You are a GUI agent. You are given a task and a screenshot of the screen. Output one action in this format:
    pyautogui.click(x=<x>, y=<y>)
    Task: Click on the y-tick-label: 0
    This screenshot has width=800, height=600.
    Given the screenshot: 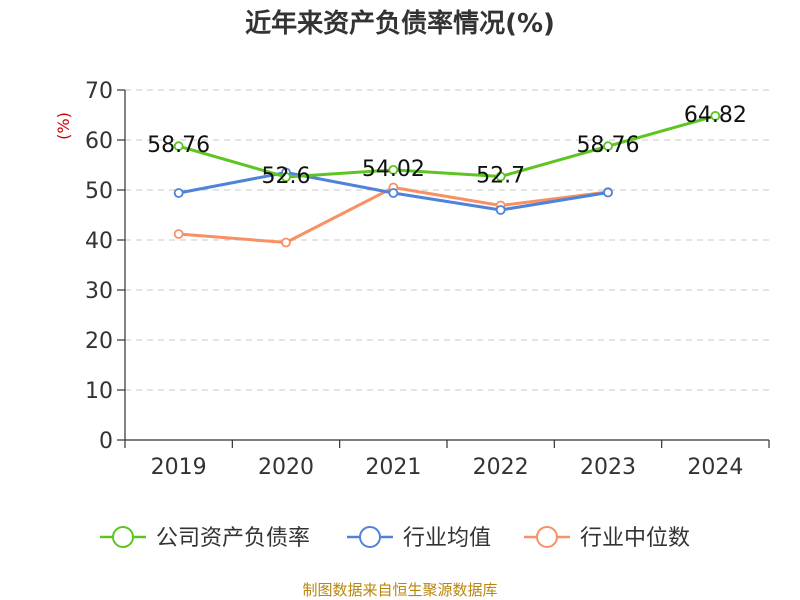 What is the action you would take?
    pyautogui.click(x=106, y=441)
    